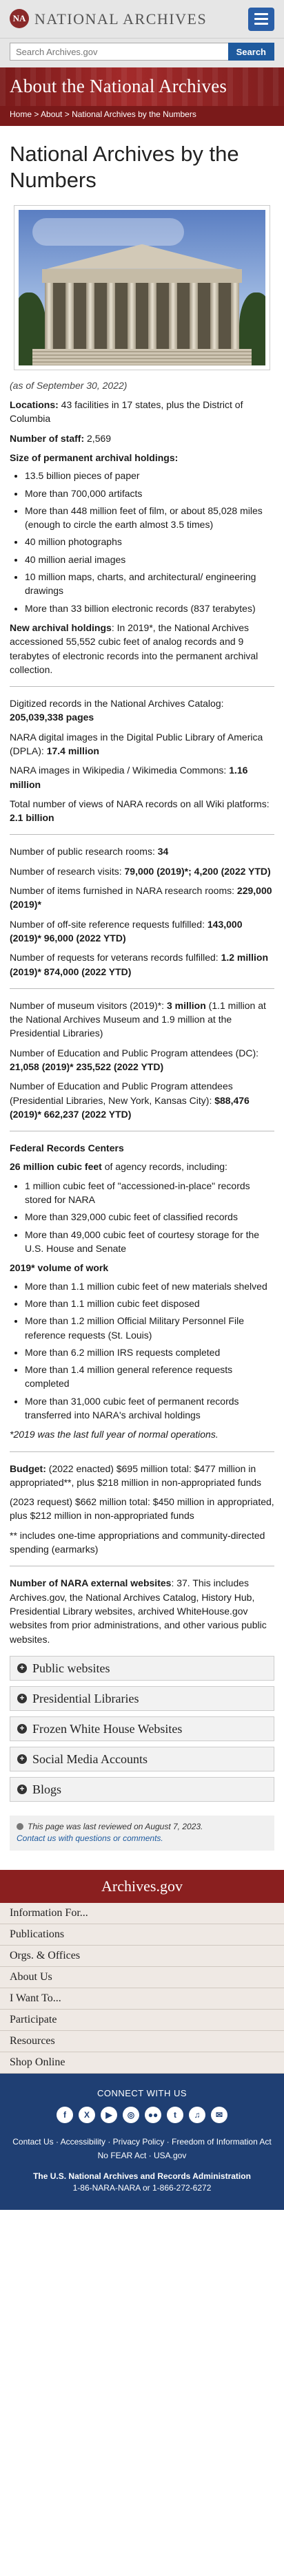 The width and height of the screenshot is (284, 2576). I want to click on logo-text: NATIONAL ARCHIVES, so click(121, 19).